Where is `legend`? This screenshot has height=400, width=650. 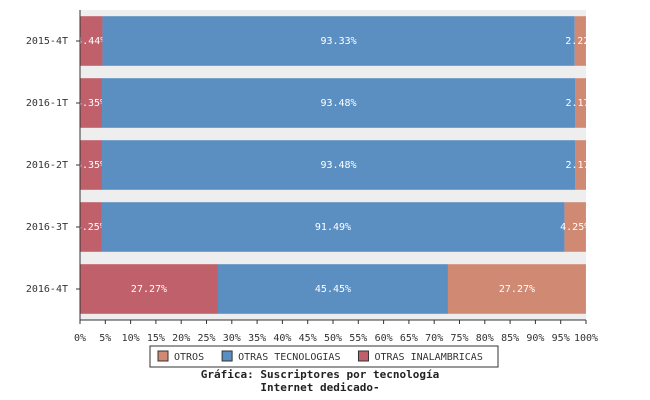
legend is located at coordinates (324, 356).